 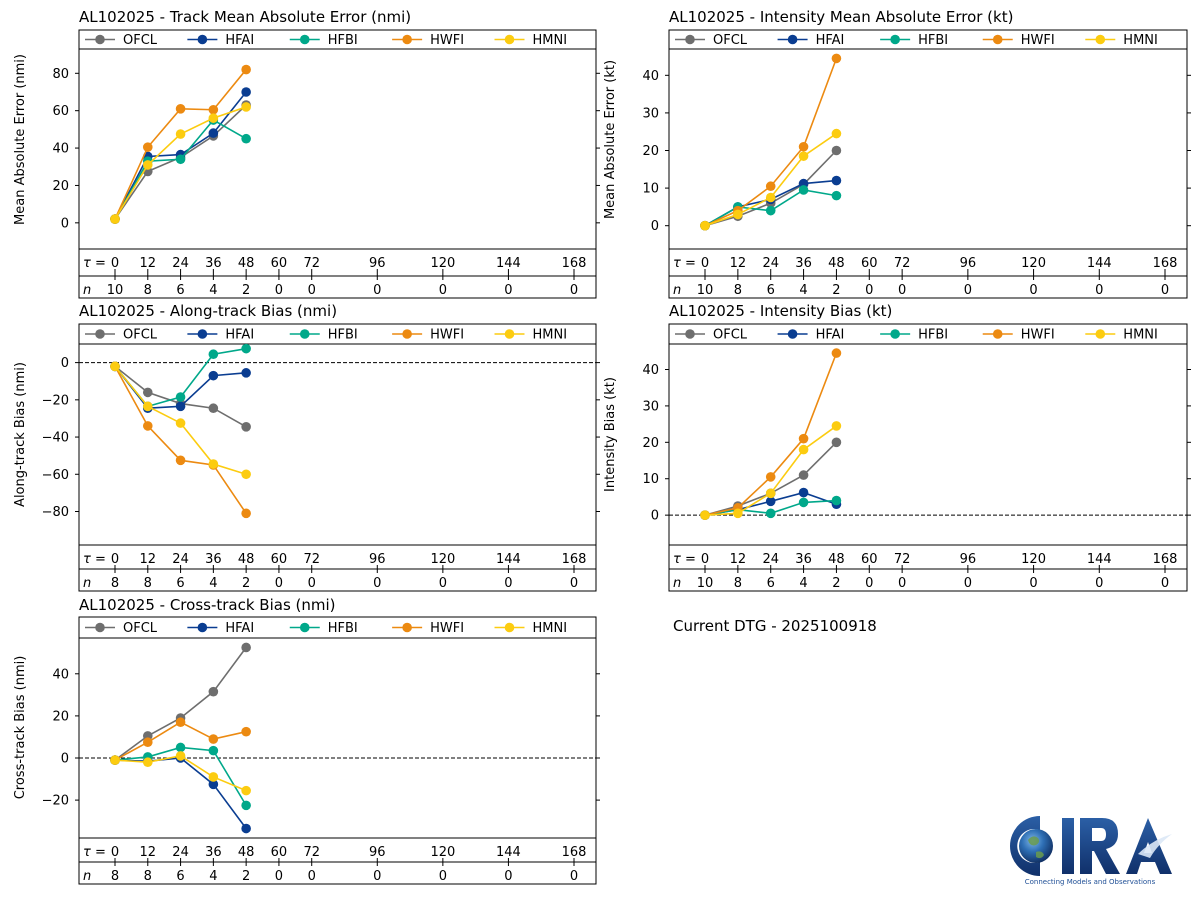 What do you see at coordinates (202, 39) in the screenshot?
I see `legend-marker-hfai` at bounding box center [202, 39].